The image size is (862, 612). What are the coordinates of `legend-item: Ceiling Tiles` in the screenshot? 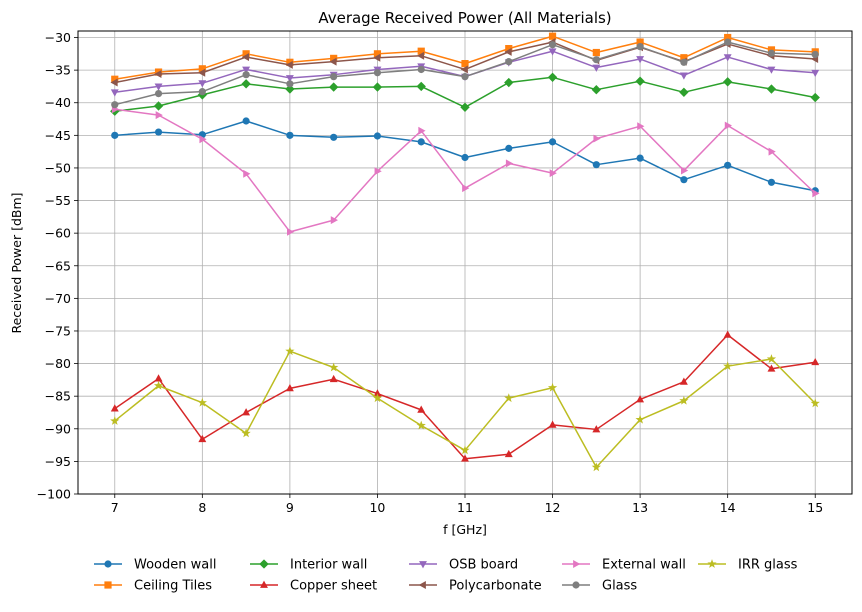 It's located at (153, 586).